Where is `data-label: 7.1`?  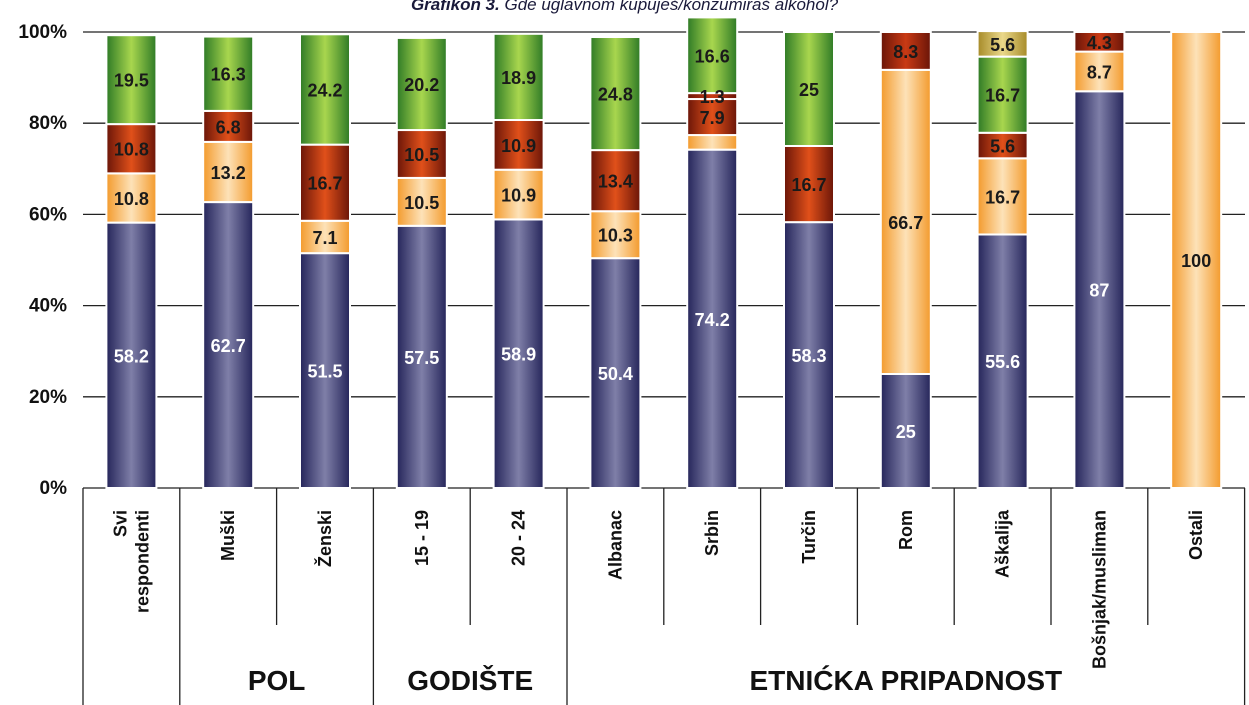
data-label: 7.1 is located at coordinates (324, 238).